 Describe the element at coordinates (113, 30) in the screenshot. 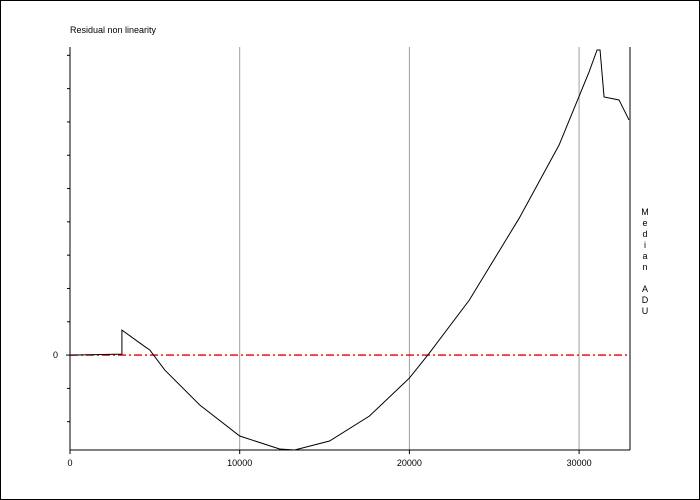

I see `chart-title: Residual non linearity` at that location.